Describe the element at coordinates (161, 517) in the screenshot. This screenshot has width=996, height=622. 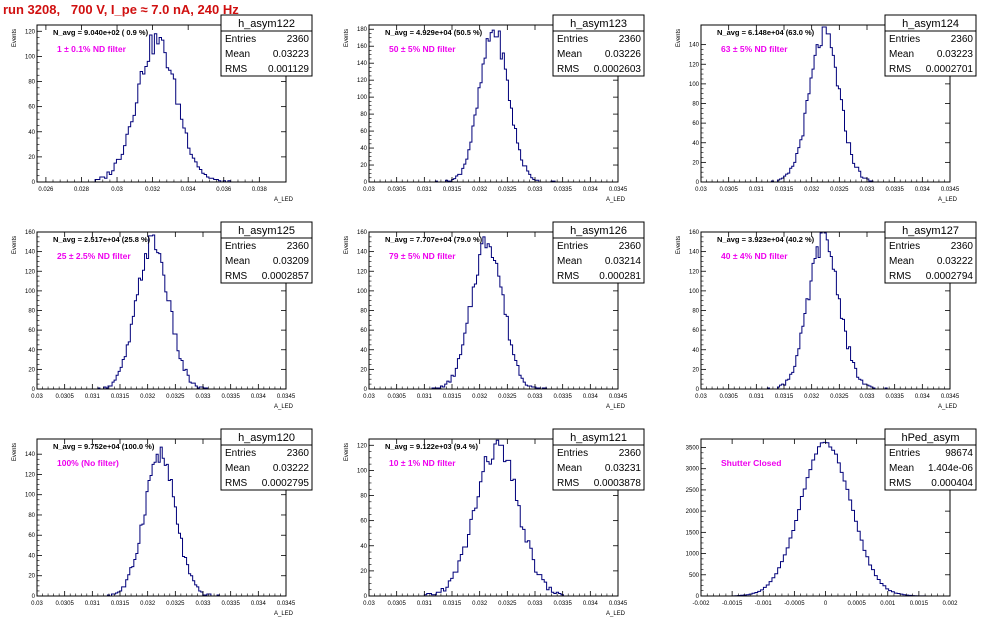
I see `plot-frame` at that location.